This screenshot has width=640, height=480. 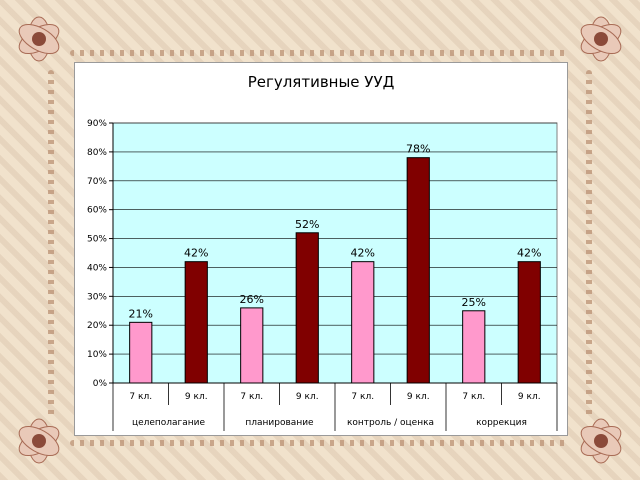 I want to click on data-label: 78%, so click(x=418, y=149).